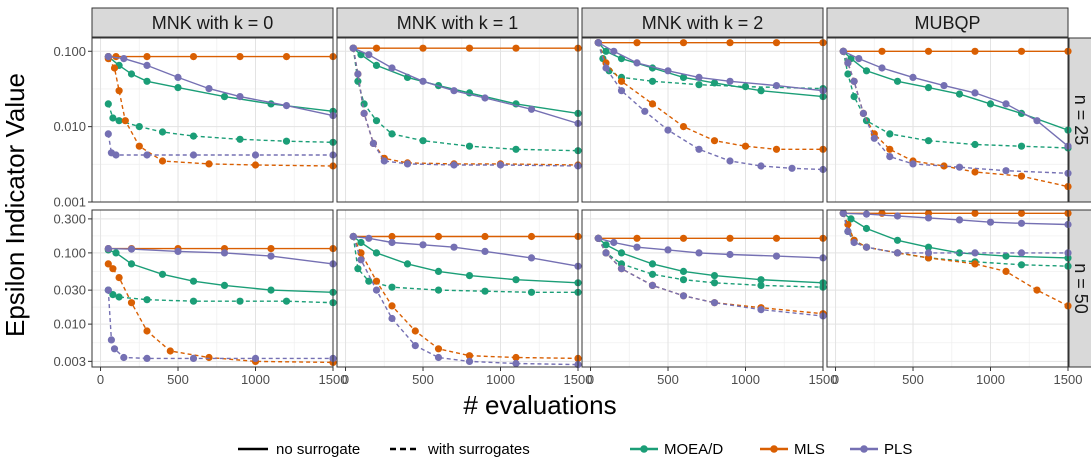  What do you see at coordinates (1081, 288) in the screenshot?
I see `row-label: n = 50` at bounding box center [1081, 288].